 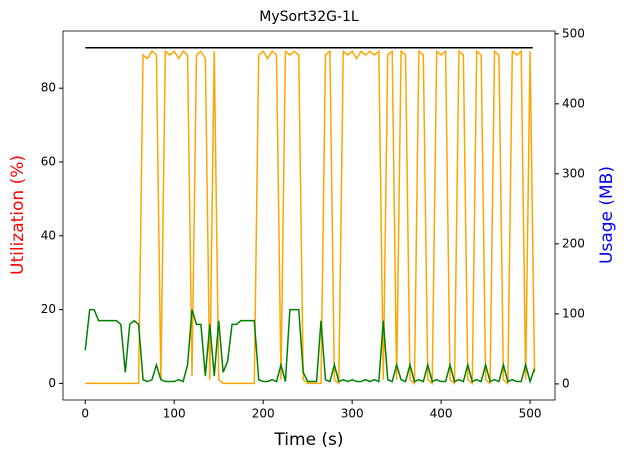 What do you see at coordinates (573, 313) in the screenshot?
I see `y2-tick-label: 100` at bounding box center [573, 313].